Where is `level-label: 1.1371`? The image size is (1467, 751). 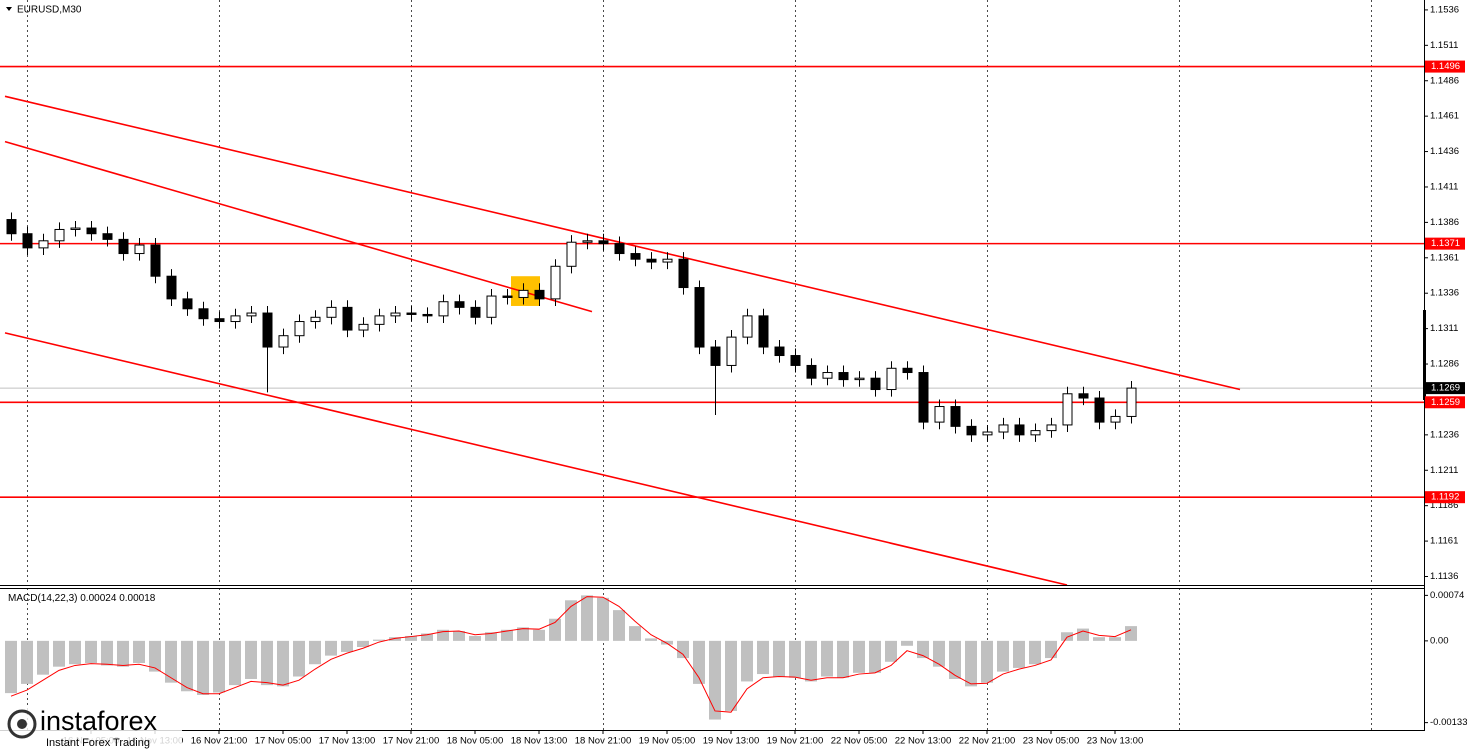
level-label: 1.1371 is located at coordinates (1445, 243).